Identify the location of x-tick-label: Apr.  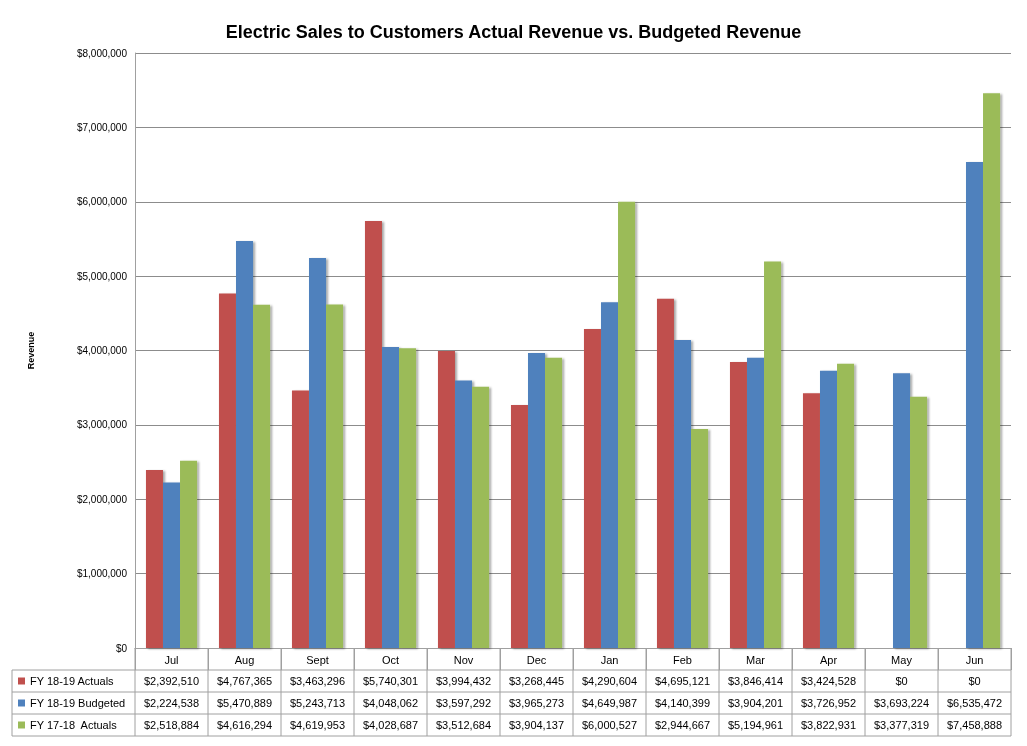
(828, 659).